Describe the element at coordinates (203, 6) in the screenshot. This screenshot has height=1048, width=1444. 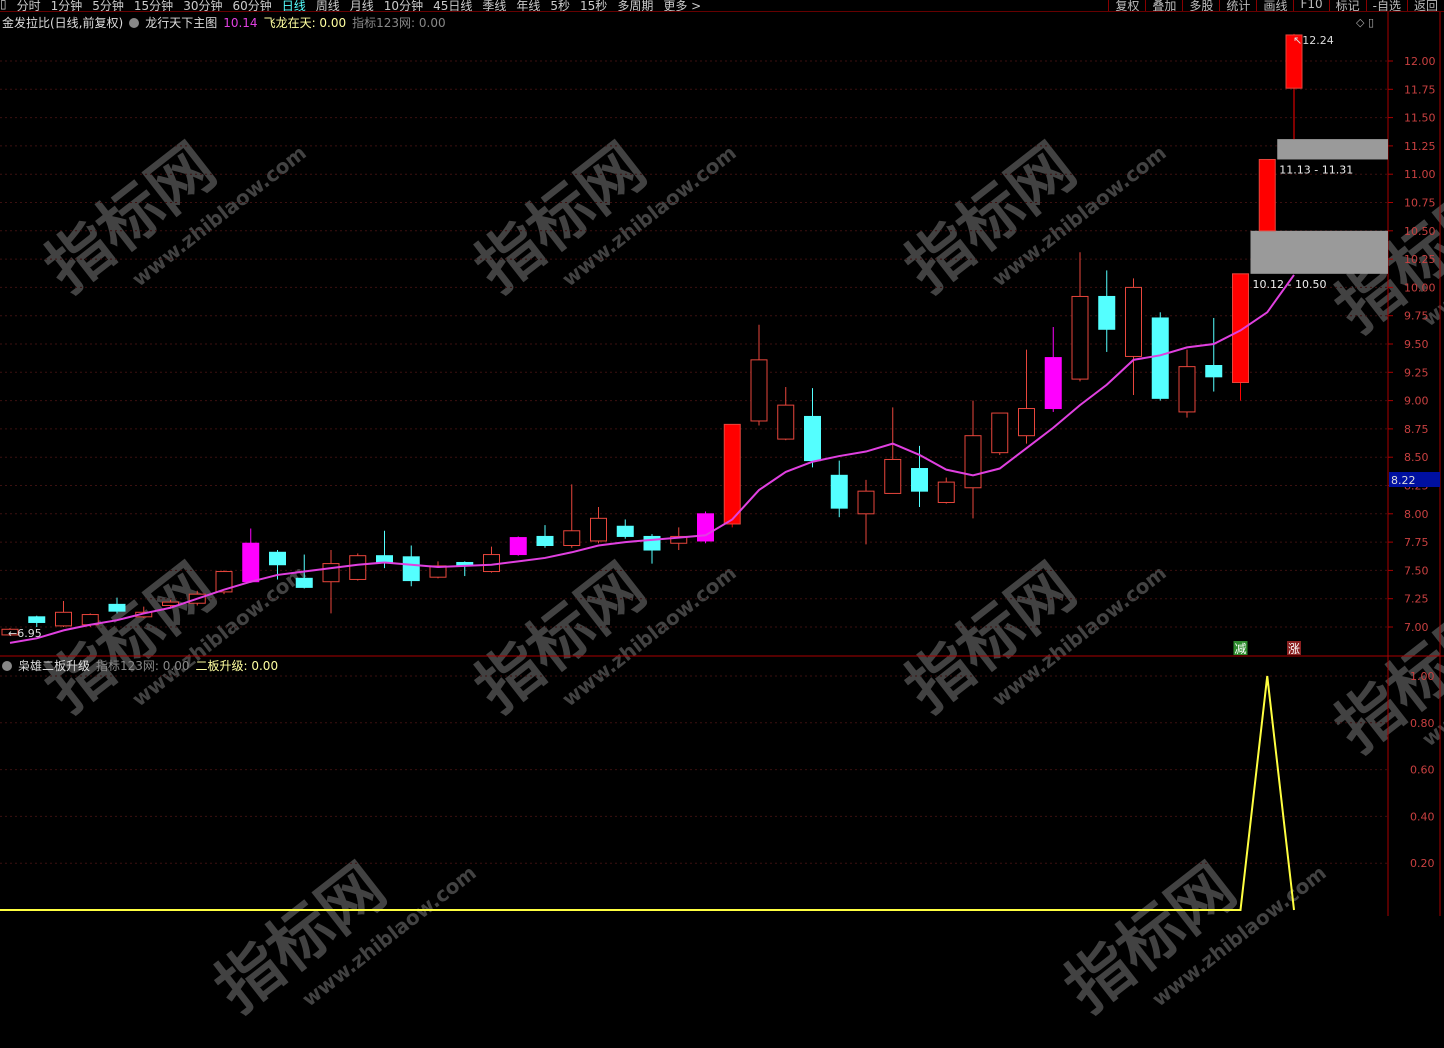
I see `period-tab: 30分钟` at that location.